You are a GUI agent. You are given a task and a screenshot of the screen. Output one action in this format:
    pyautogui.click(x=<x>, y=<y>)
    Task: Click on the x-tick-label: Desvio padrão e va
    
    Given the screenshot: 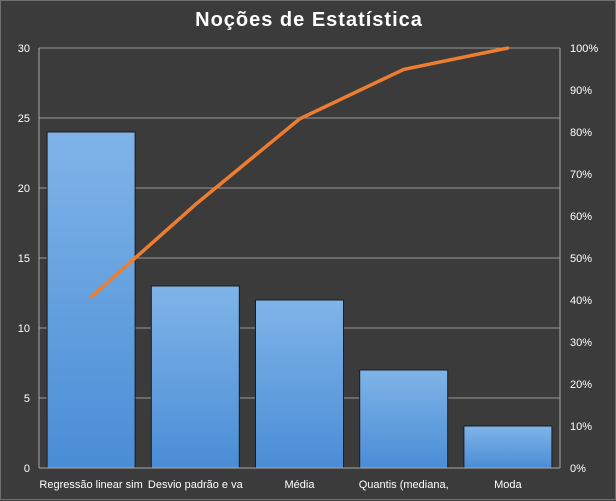 What is the action you would take?
    pyautogui.click(x=196, y=485)
    